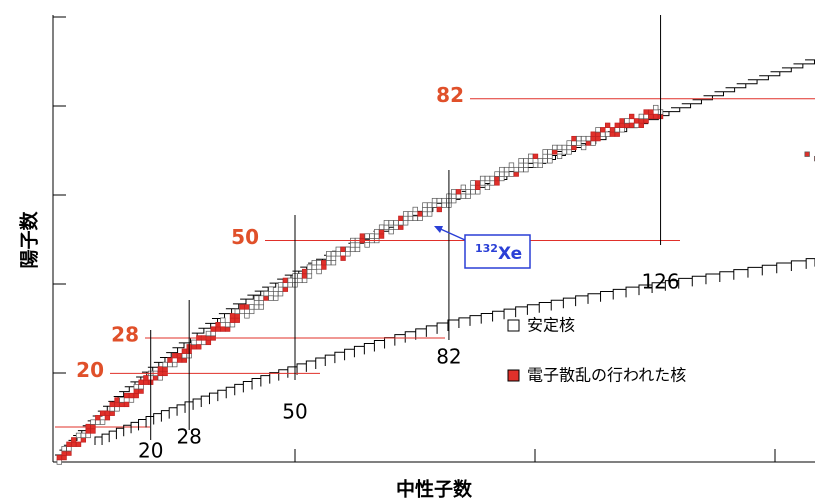 The image size is (815, 501). What do you see at coordinates (513, 325) in the screenshot?
I see `legend-swatch` at bounding box center [513, 325].